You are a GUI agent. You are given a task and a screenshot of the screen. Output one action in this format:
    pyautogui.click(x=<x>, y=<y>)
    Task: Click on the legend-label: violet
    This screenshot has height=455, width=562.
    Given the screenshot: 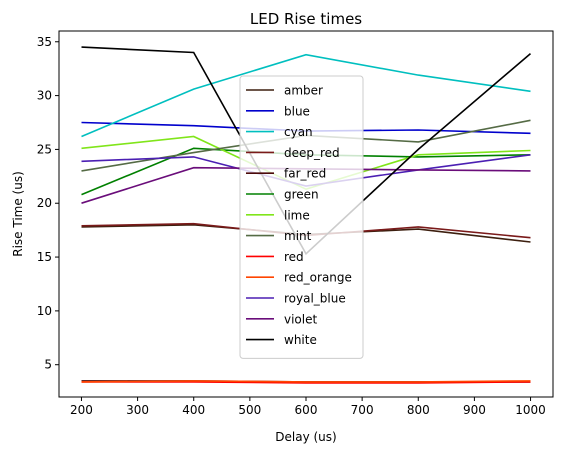 What is the action you would take?
    pyautogui.click(x=300, y=319)
    